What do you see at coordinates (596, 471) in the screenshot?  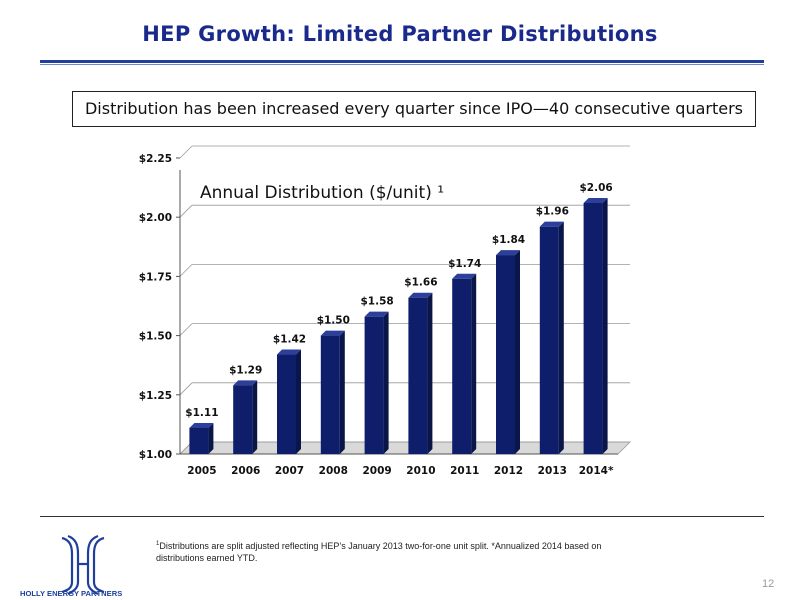 I see `x-tick-label: 2014*` at bounding box center [596, 471].